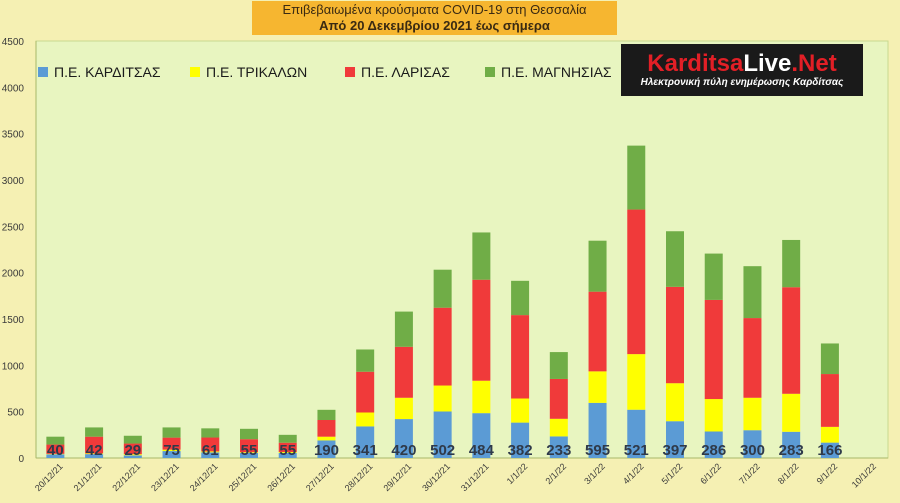 This screenshot has width=900, height=503. I want to click on x-tick-label: 23/12/21, so click(165, 477).